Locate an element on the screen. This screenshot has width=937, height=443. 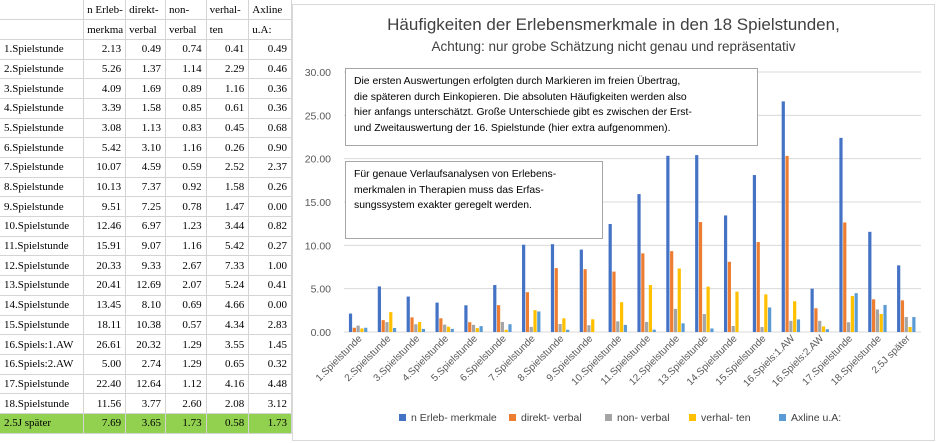
table-cell: 7.25 is located at coordinates (145, 207).